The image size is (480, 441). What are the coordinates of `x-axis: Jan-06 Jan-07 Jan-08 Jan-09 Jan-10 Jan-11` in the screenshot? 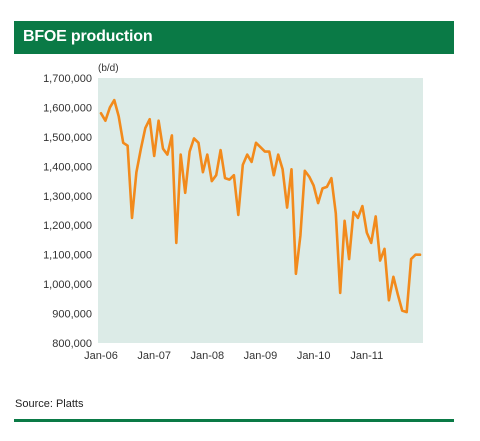 It's located at (233, 356).